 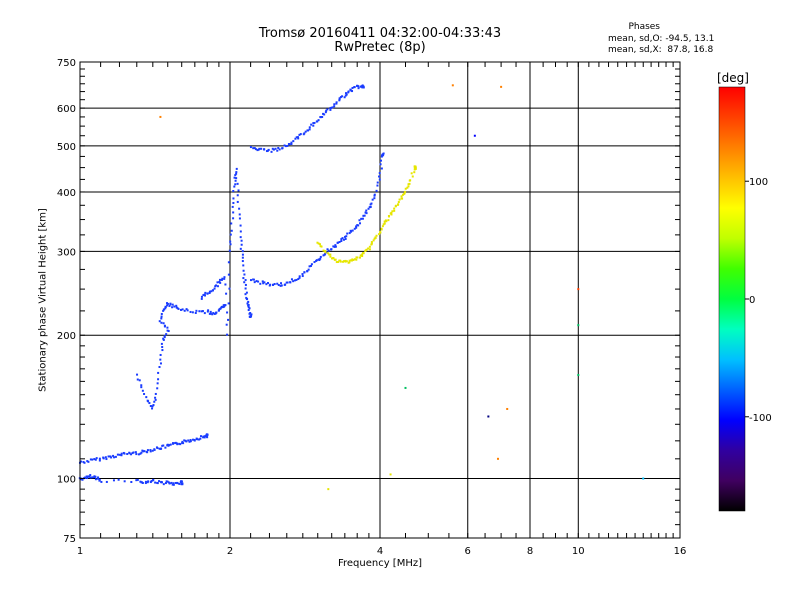 What do you see at coordinates (66, 109) in the screenshot?
I see `y-tick-label: 600` at bounding box center [66, 109].